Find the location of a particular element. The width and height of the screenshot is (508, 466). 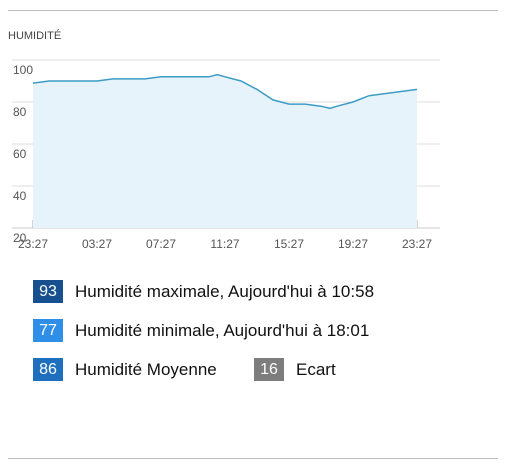

x-tick-label: 11:27 is located at coordinates (224, 244).